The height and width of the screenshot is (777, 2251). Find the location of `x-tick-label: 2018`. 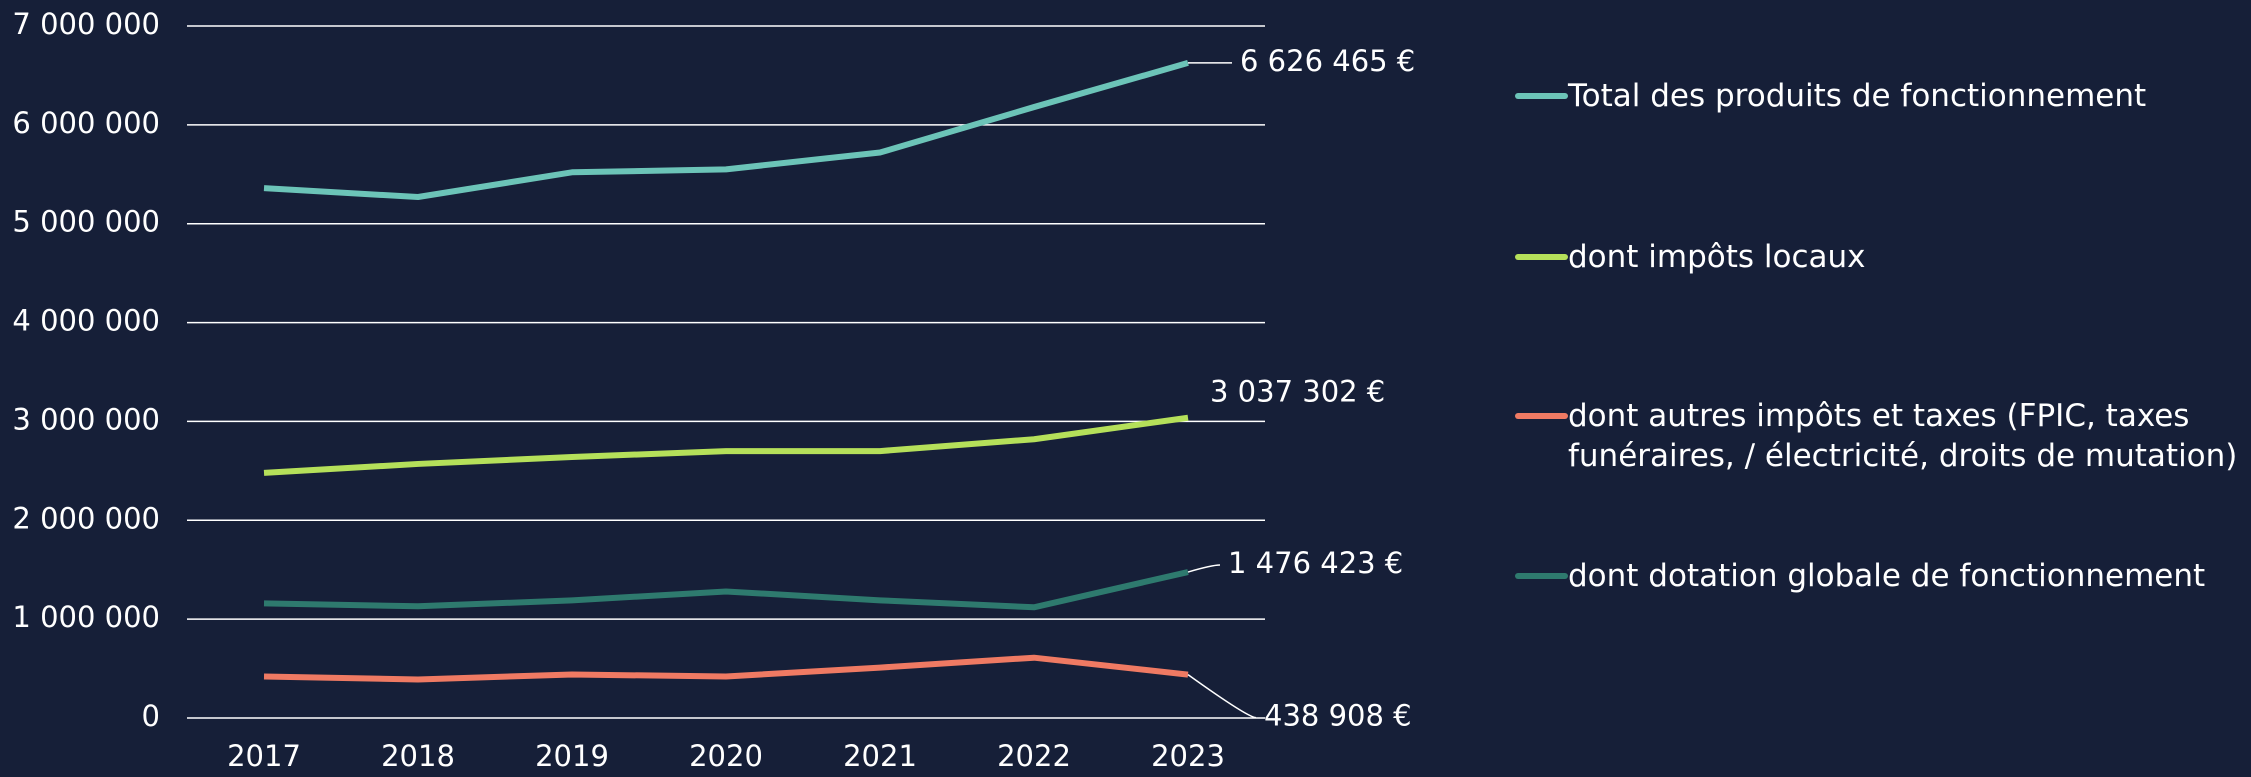

x-tick-label: 2018 is located at coordinates (418, 756).